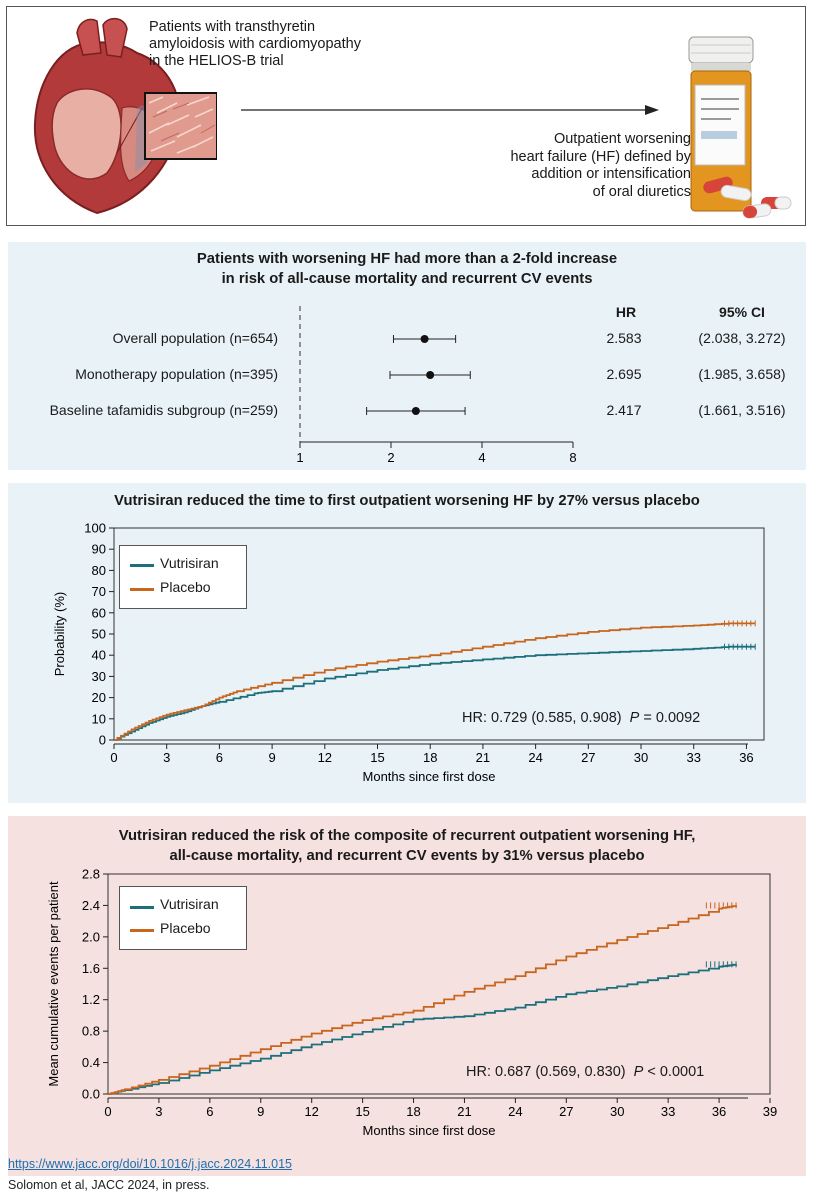 This screenshot has height=1200, width=813. What do you see at coordinates (271, 757) in the screenshot?
I see `x-tick-label: 9` at bounding box center [271, 757].